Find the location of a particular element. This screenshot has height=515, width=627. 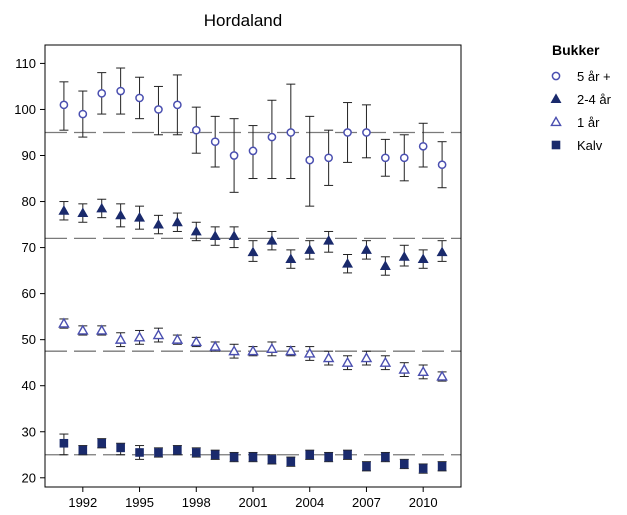

legend-marker-1-r is located at coordinates (556, 121).